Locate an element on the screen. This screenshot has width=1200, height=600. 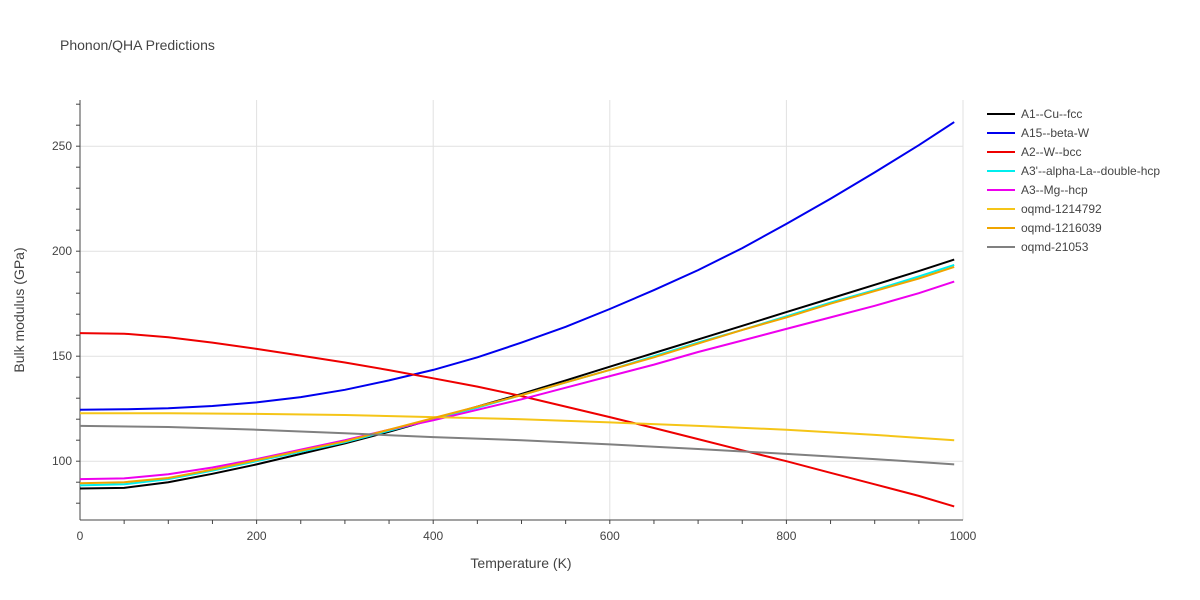
x-tick-labels: 0 200 400 600 800 1000 is located at coordinates (527, 536).